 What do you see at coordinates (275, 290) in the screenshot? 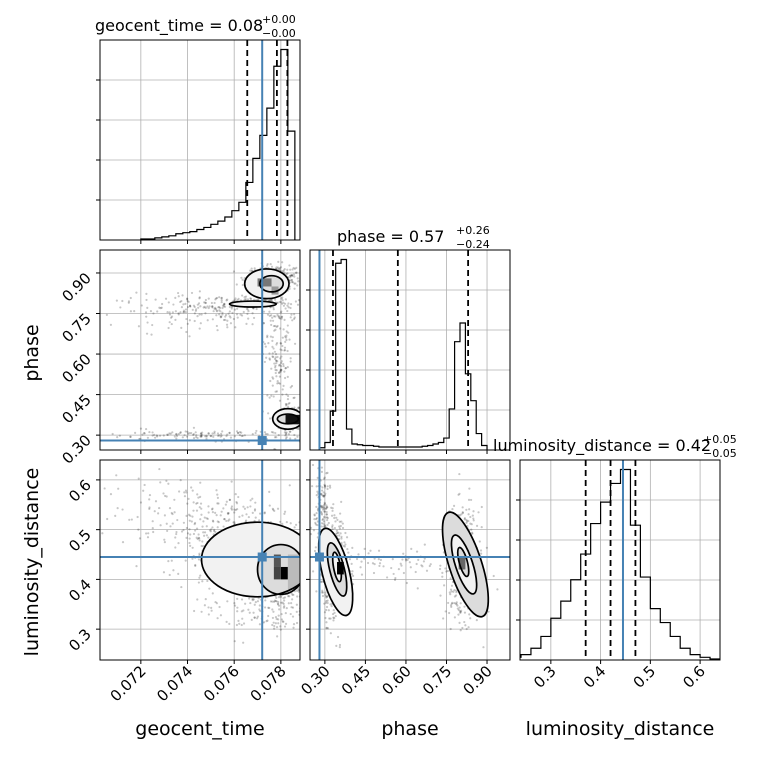
I see `density-bin` at bounding box center [275, 290].